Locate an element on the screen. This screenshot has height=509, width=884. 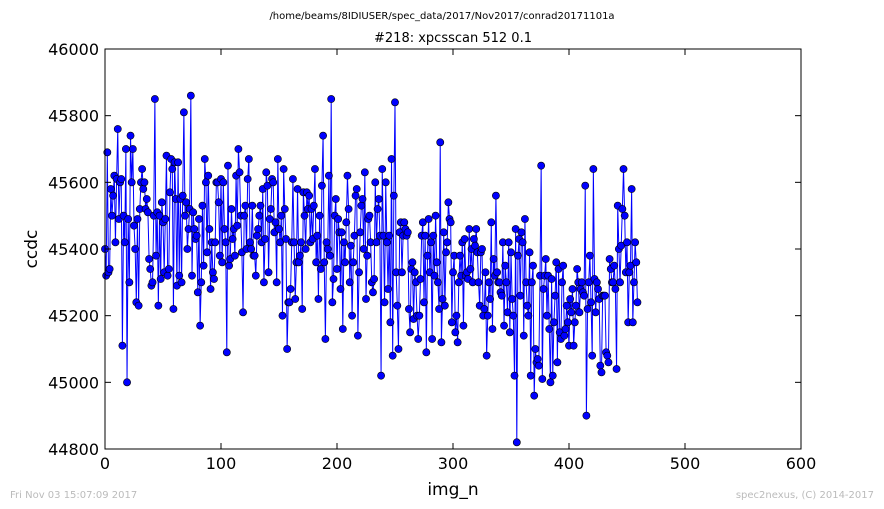
y-tick-label: 45400 is located at coordinates (73, 249).